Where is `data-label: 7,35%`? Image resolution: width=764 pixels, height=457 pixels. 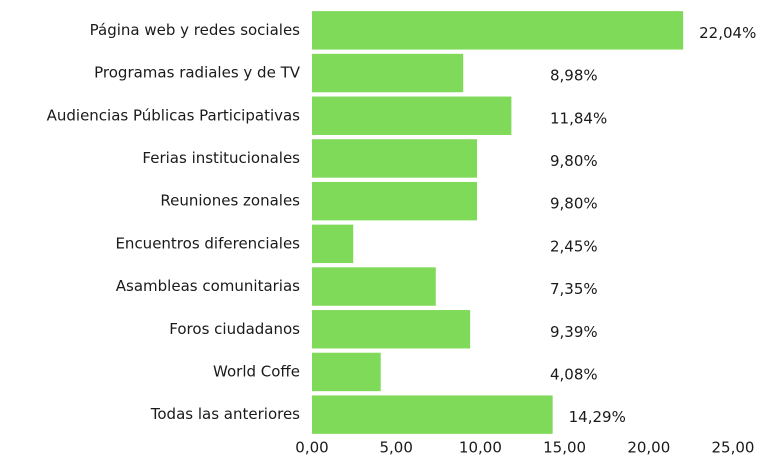 data-label: 7,35% is located at coordinates (574, 289).